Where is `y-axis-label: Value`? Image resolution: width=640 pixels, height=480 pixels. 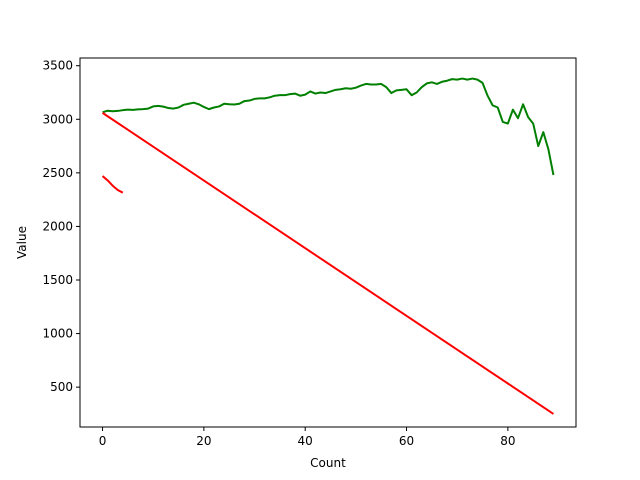 y-axis-label: Value is located at coordinates (22, 242).